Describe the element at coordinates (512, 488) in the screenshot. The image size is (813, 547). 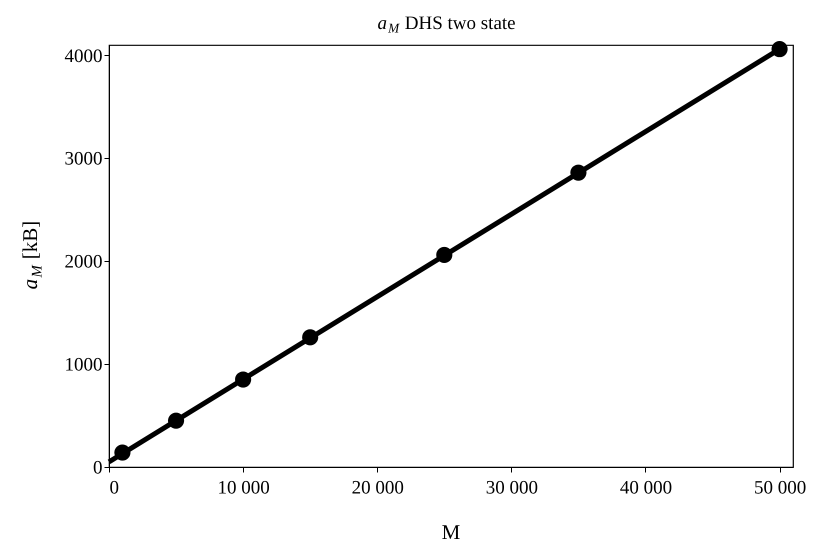
I see `x-tick-label: 30 000` at that location.